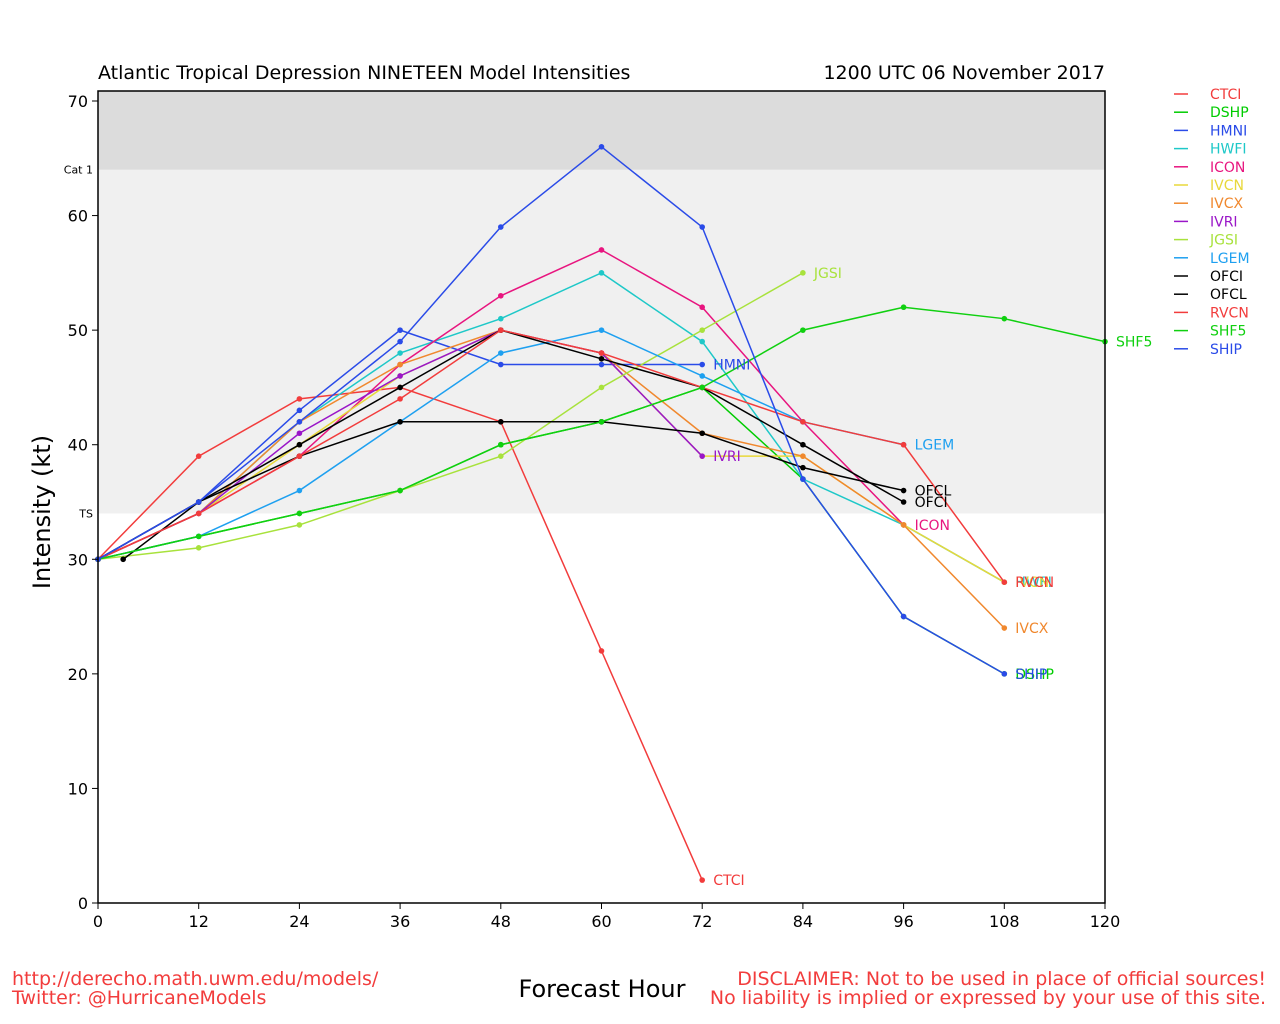 This screenshot has height=1024, width=1280. Describe the element at coordinates (78, 170) in the screenshot. I see `band-label: Cat 1` at that location.